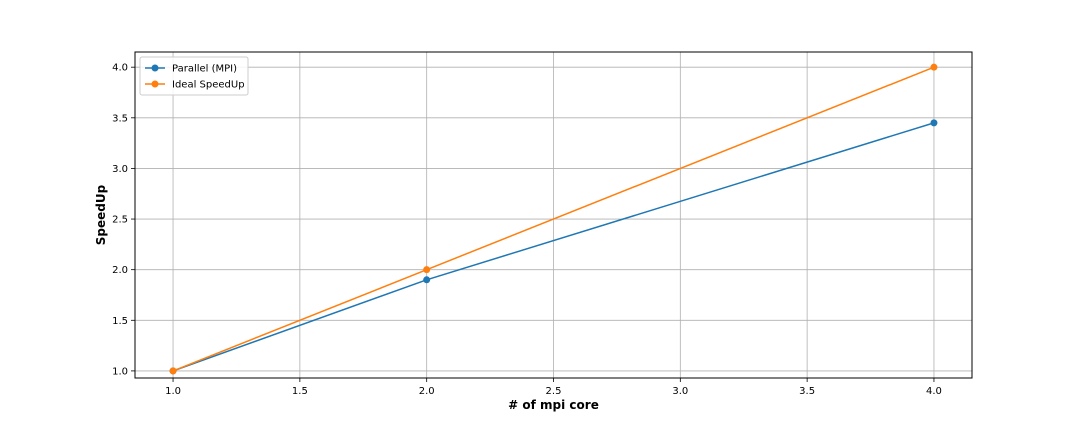 The image size is (1080, 432). Describe the element at coordinates (553, 405) in the screenshot. I see `x-axis-label: # of mpi core` at that location.